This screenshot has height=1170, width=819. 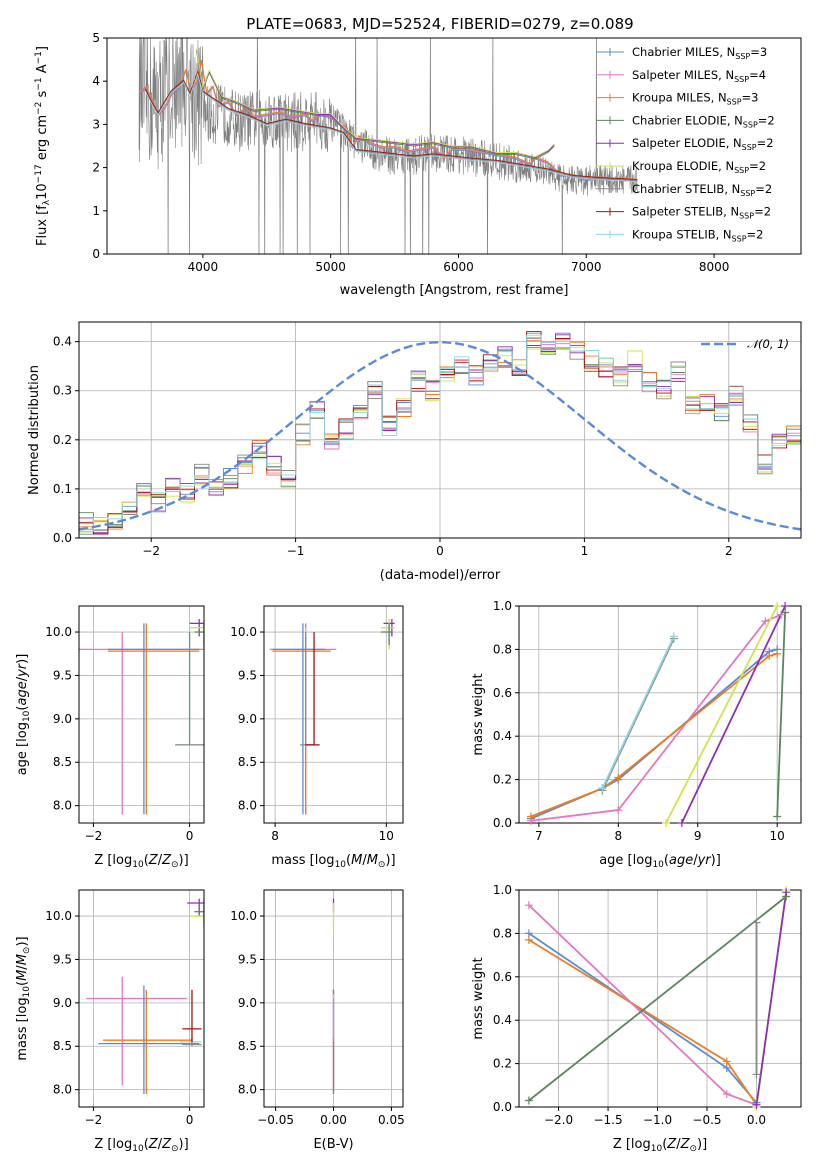 What do you see at coordinates (62, 342) in the screenshot?
I see `y-tick-label: 0.4` at bounding box center [62, 342].